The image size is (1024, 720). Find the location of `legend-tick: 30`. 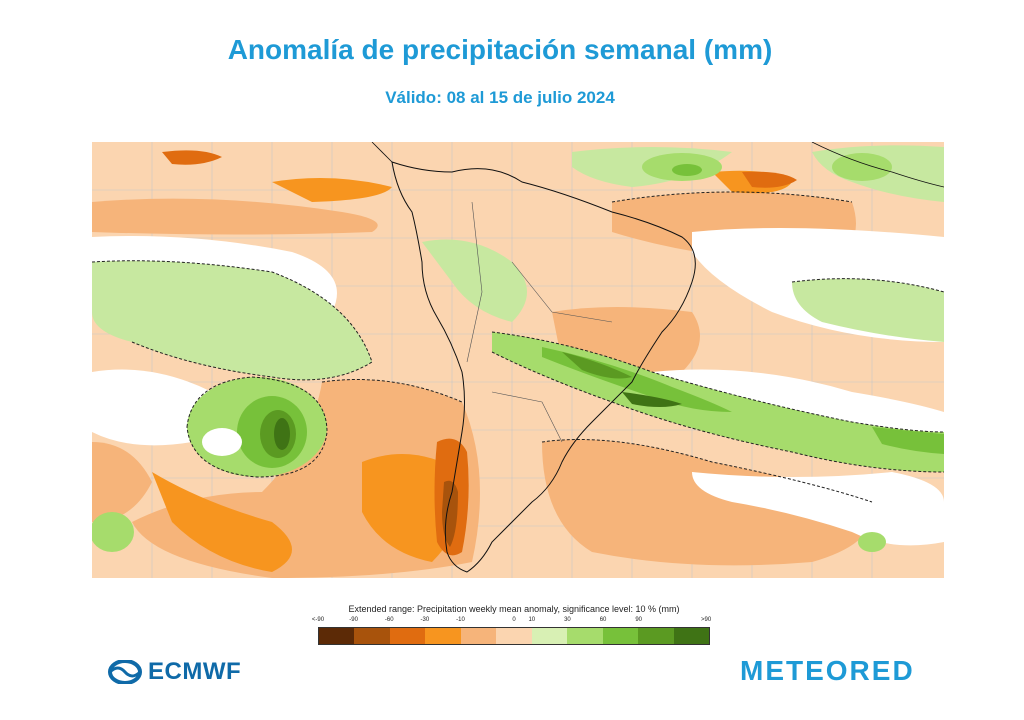

legend-tick: 30 is located at coordinates (567, 620).